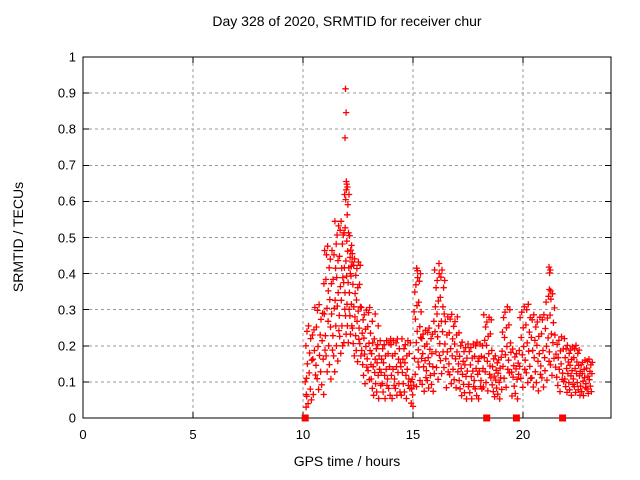  I want to click on x-tick-label: 5, so click(193, 434).